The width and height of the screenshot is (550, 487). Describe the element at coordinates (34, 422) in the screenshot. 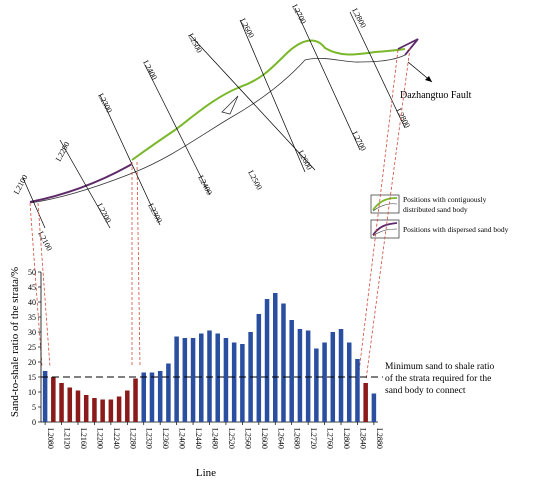

I see `y-tick-label: 0` at that location.